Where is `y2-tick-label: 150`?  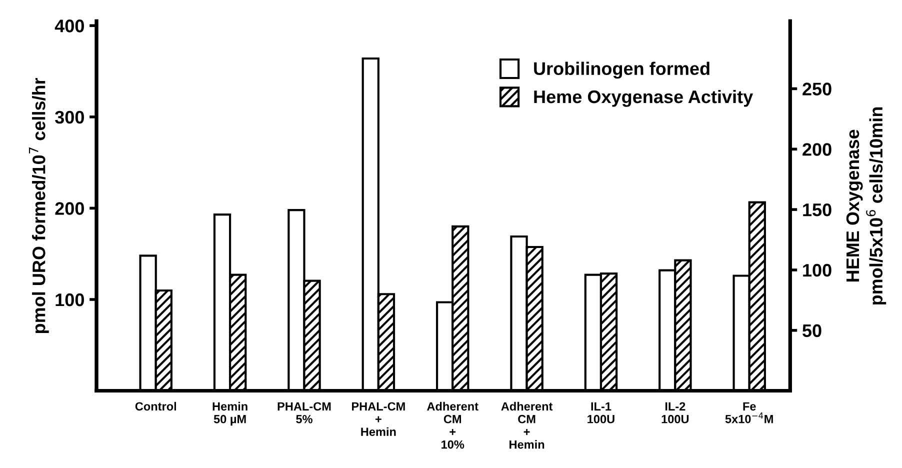
y2-tick-label: 150 is located at coordinates (817, 209).